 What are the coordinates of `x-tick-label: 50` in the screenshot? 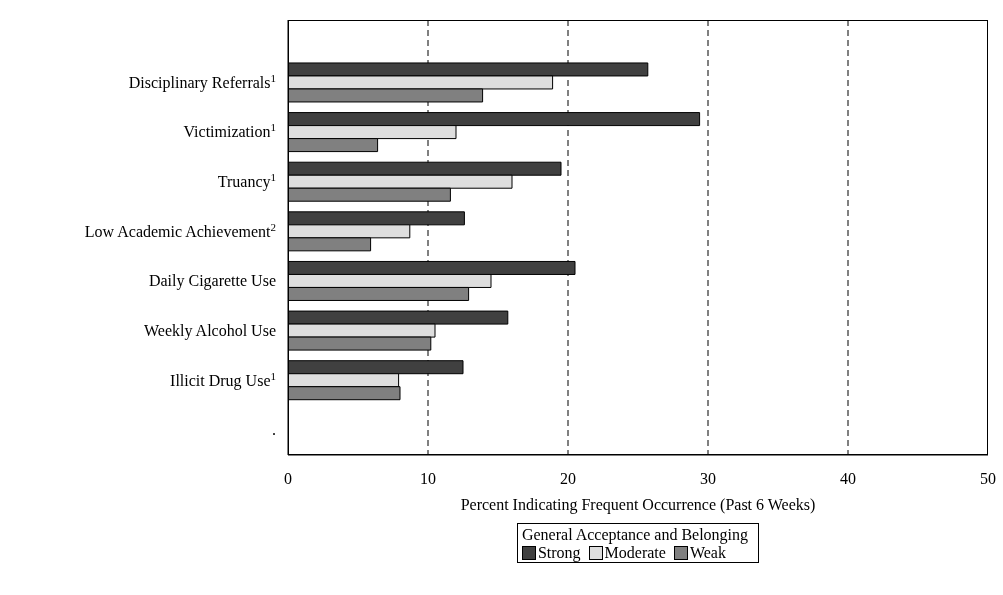 It's located at (988, 479).